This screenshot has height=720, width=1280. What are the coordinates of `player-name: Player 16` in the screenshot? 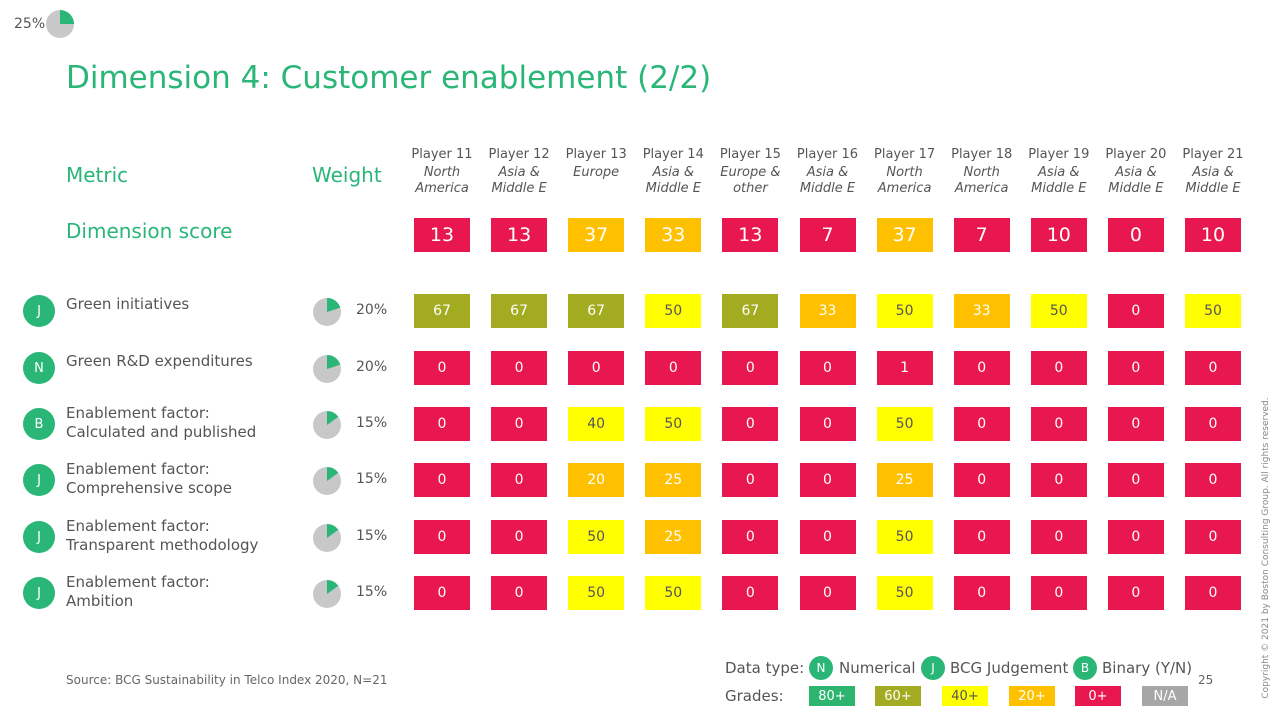 It's located at (827, 154).